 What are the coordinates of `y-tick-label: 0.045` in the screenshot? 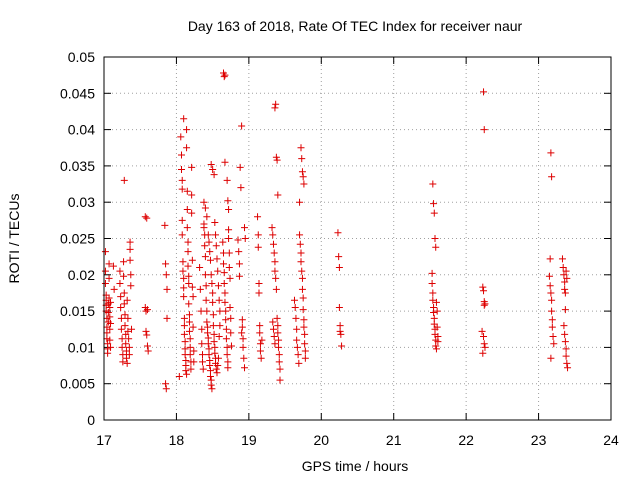 It's located at (77, 93).